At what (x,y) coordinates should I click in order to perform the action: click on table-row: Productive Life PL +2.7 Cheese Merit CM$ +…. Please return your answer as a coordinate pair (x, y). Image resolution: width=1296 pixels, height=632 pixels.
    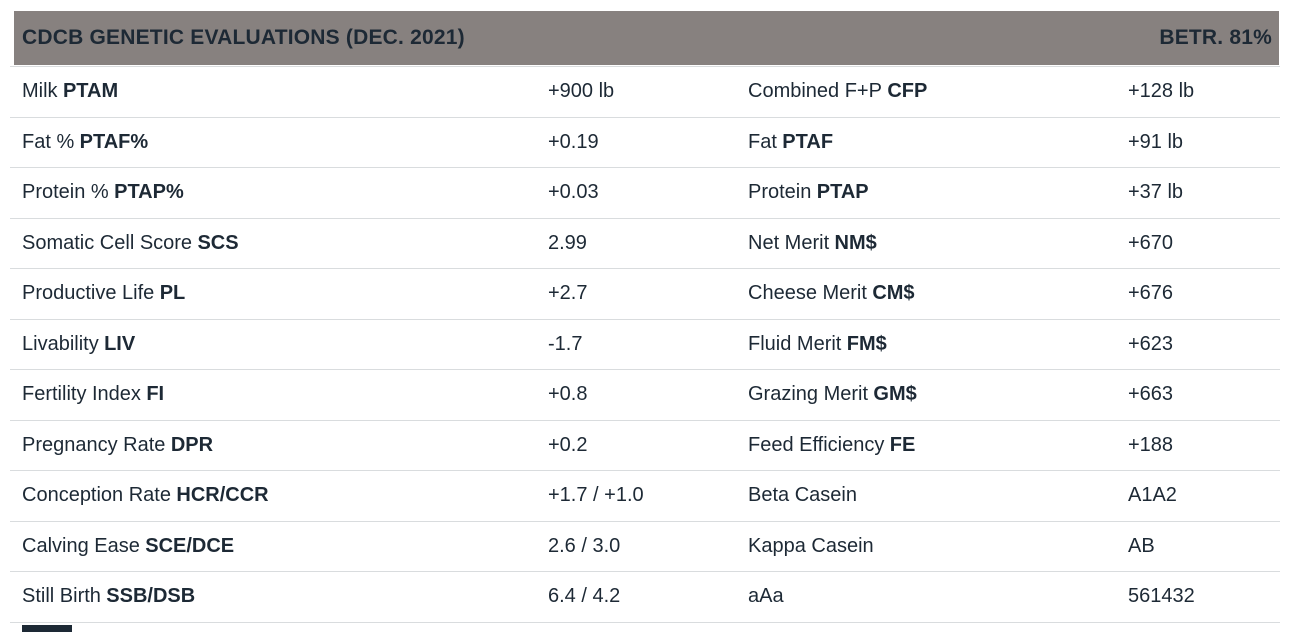
    Looking at the image, I should click on (645, 294).